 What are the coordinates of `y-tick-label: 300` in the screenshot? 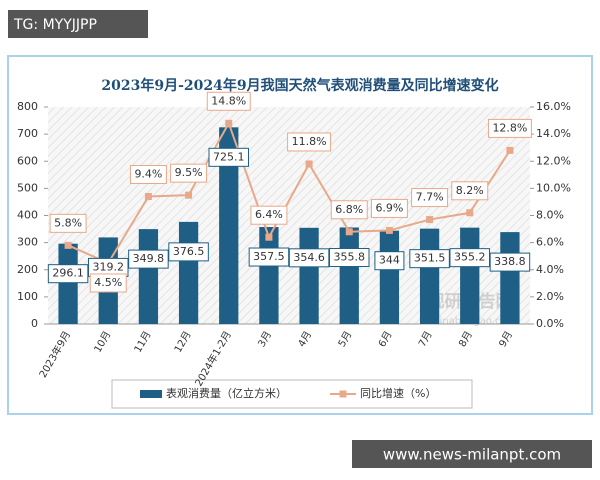 It's located at (27, 242).